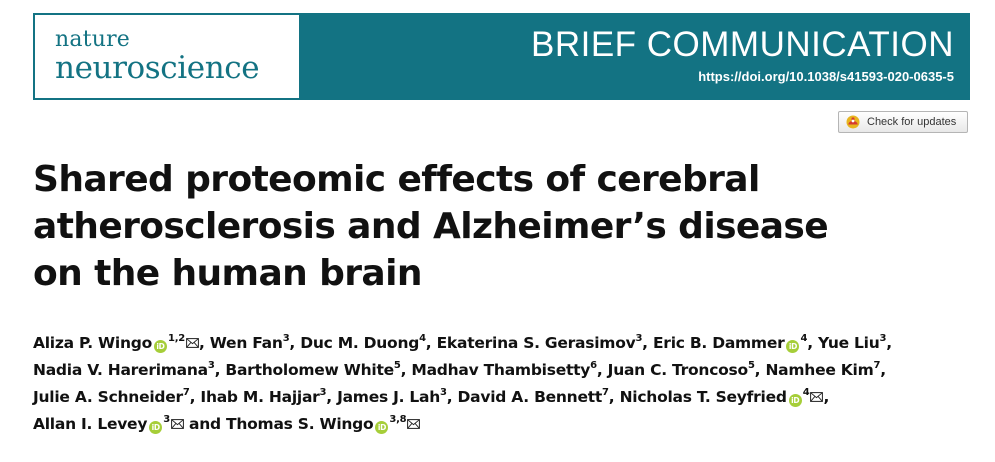  I want to click on author-name: Juan C. Troncoso, so click(678, 370).